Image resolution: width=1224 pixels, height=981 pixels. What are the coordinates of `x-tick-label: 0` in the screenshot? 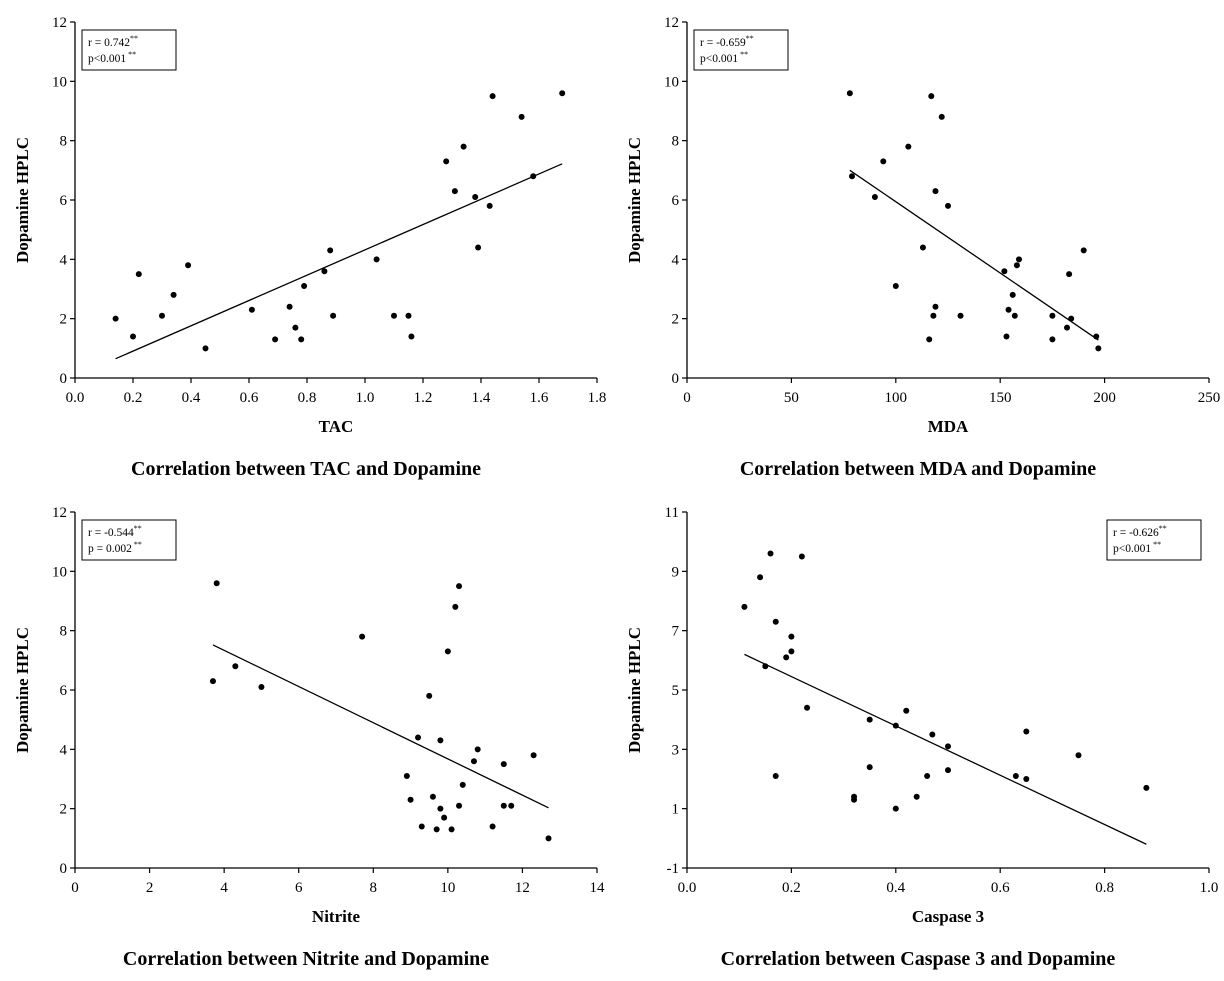 It's located at (75, 888).